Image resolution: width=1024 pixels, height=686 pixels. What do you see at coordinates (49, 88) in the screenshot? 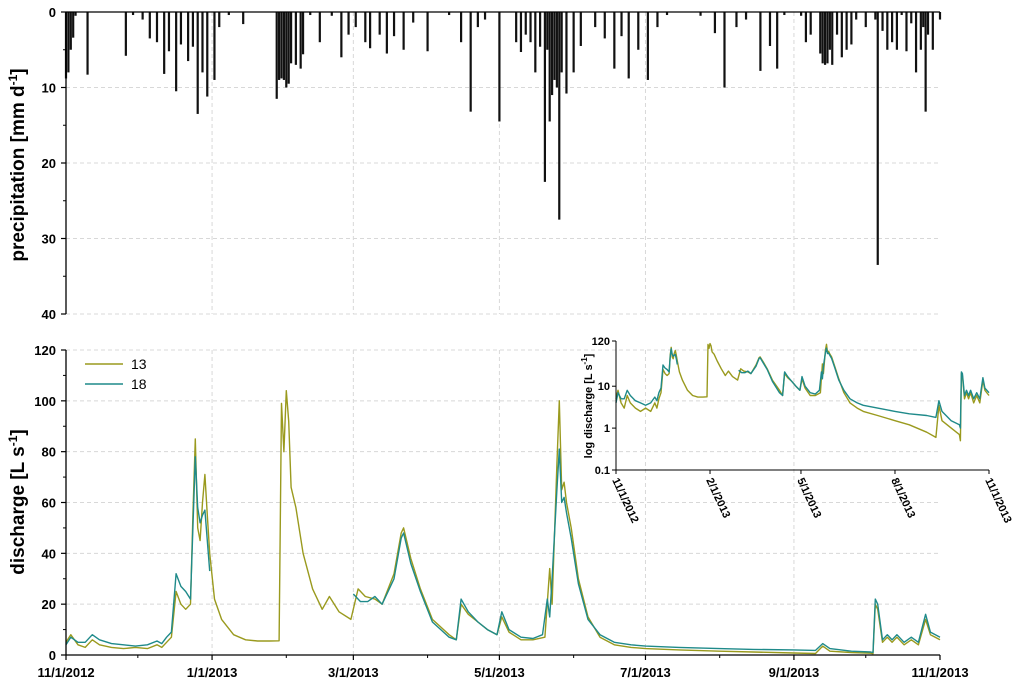
I see `precip-y-tick-label: 10` at bounding box center [49, 88].